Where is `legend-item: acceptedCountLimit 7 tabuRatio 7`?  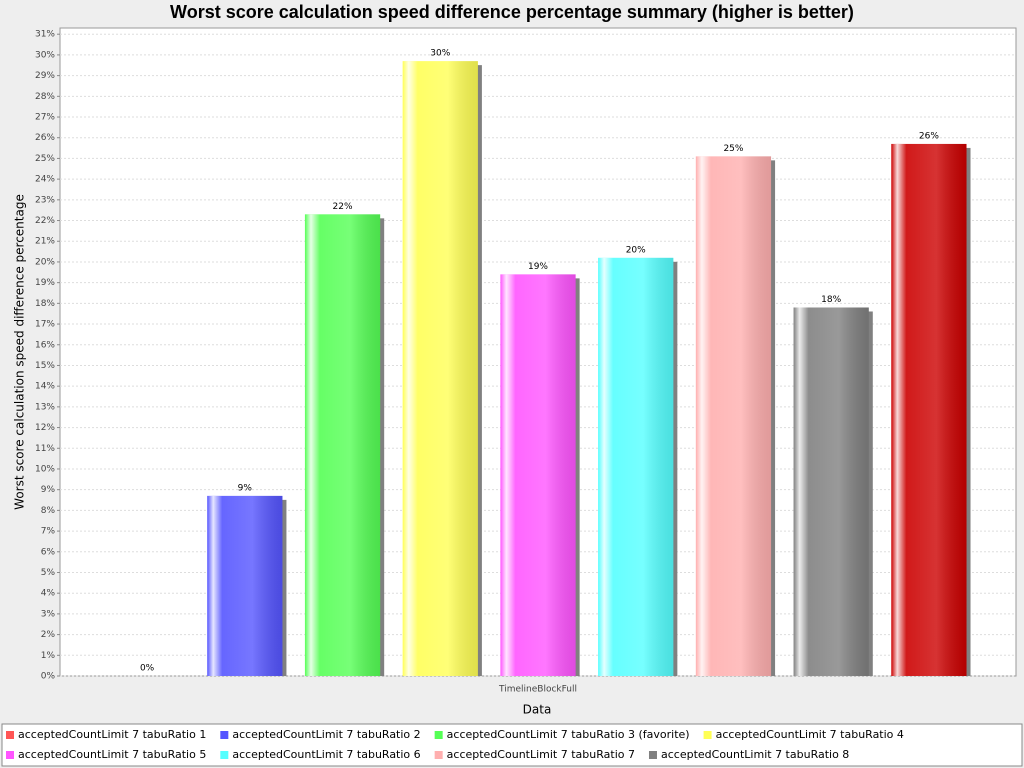
legend-item: acceptedCountLimit 7 tabuRatio 7 is located at coordinates (534, 754).